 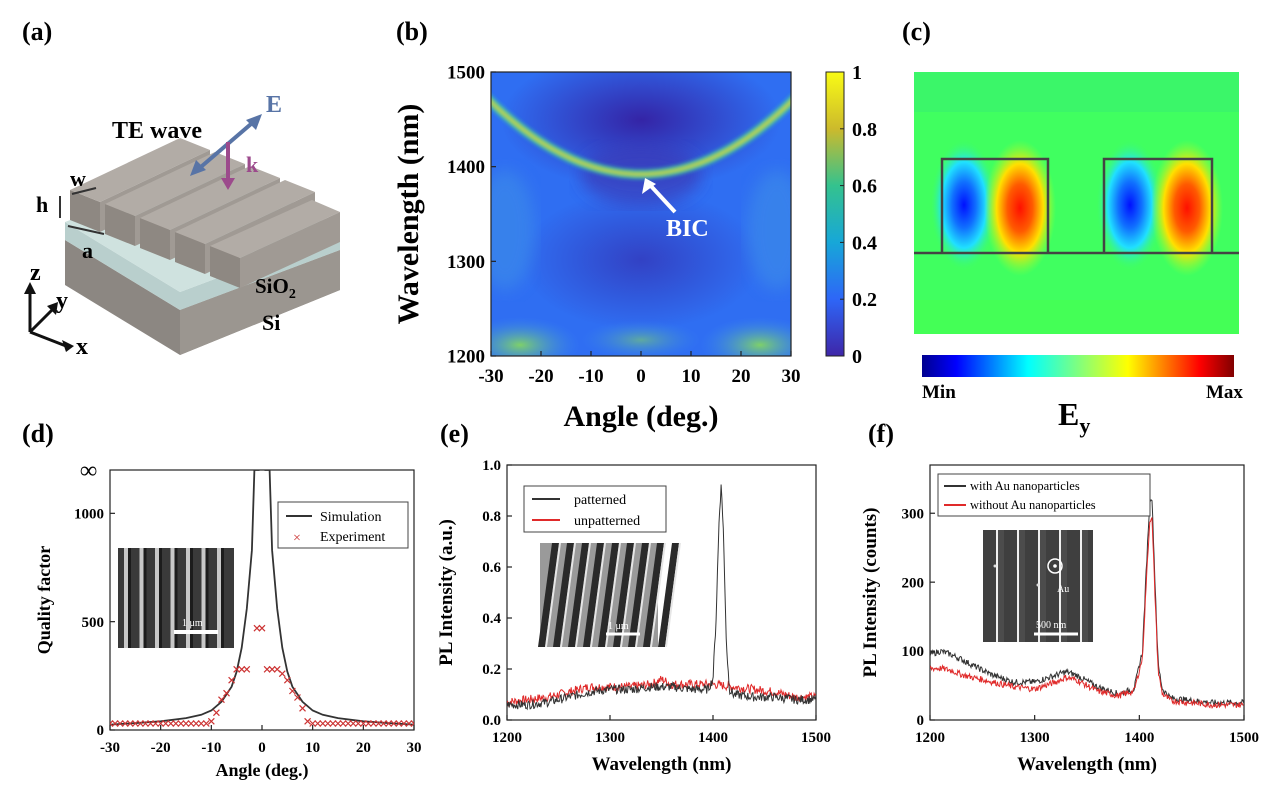 I want to click on x-tick-label: 1200, so click(x=507, y=738).